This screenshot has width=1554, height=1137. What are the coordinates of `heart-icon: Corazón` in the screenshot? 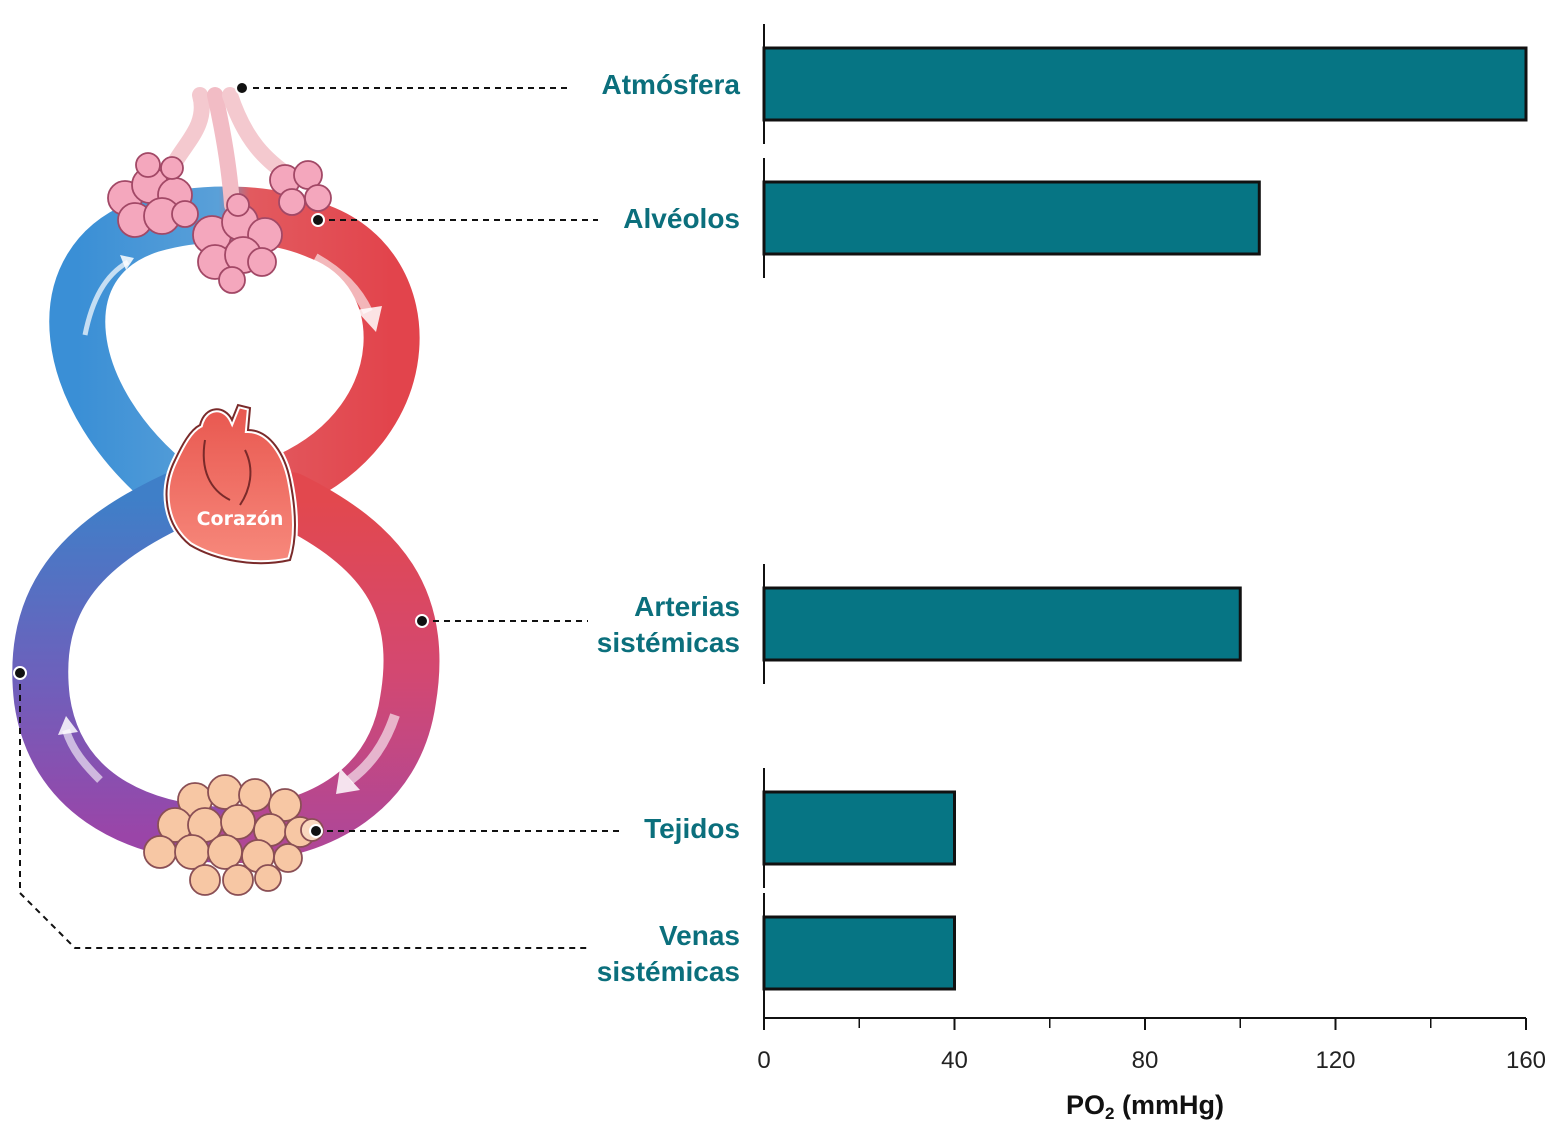 It's located at (230, 484).